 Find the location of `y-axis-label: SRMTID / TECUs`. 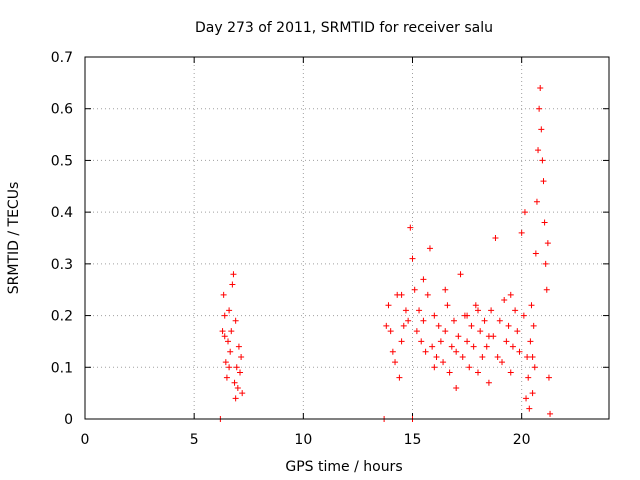

y-axis-label: SRMTID / TECUs is located at coordinates (14, 238).